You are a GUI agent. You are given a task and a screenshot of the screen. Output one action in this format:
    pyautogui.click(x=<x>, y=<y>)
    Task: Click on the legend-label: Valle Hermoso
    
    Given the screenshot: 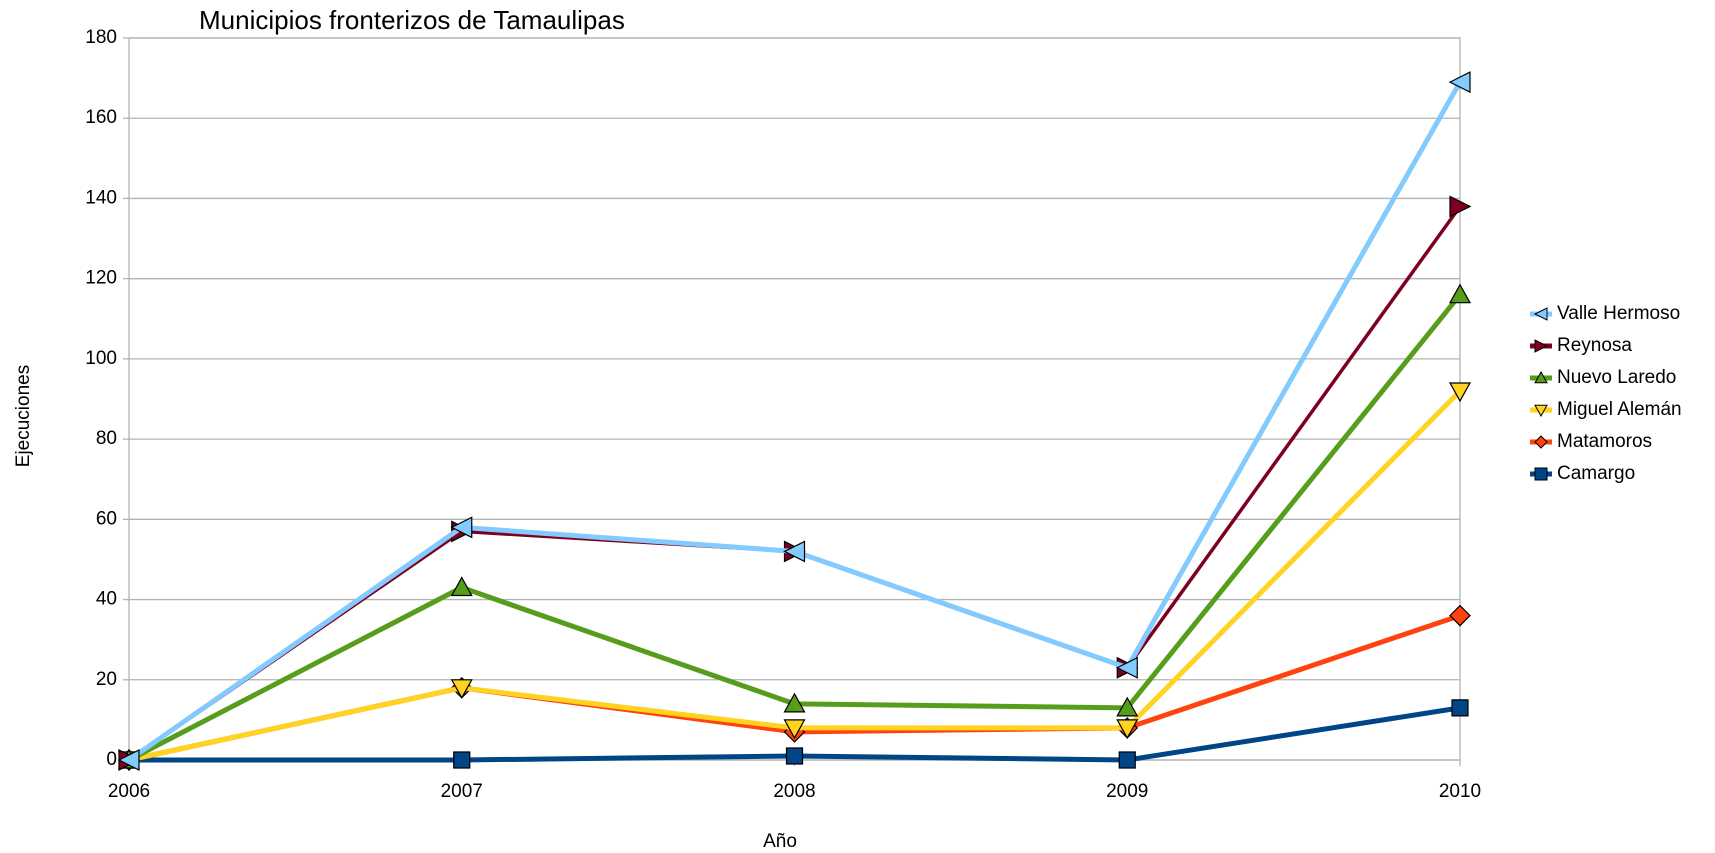 What is the action you would take?
    pyautogui.click(x=1618, y=313)
    